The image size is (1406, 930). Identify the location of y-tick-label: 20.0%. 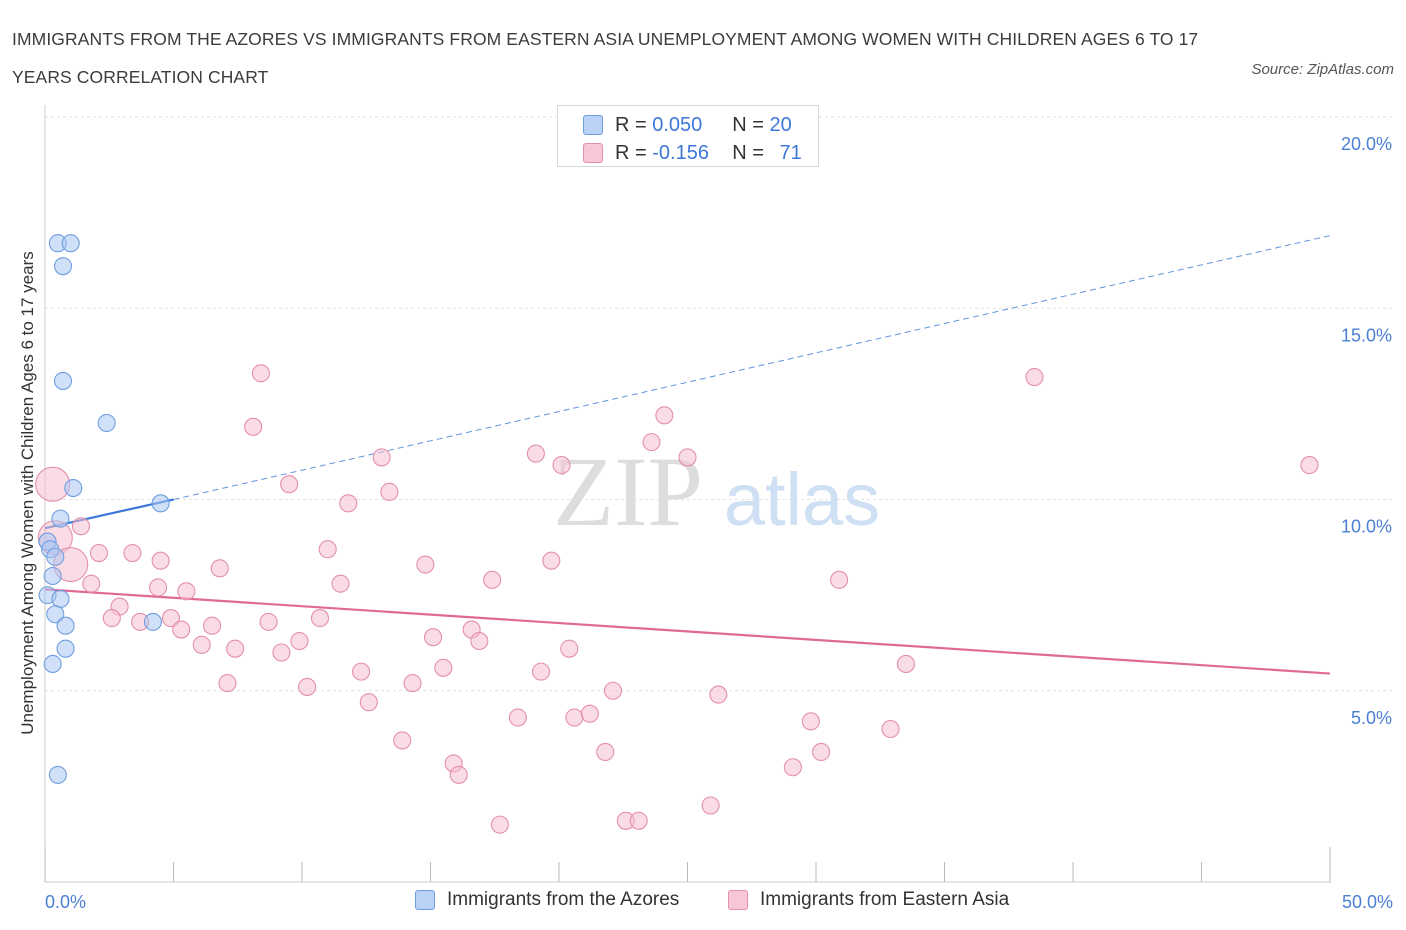
(1366, 144).